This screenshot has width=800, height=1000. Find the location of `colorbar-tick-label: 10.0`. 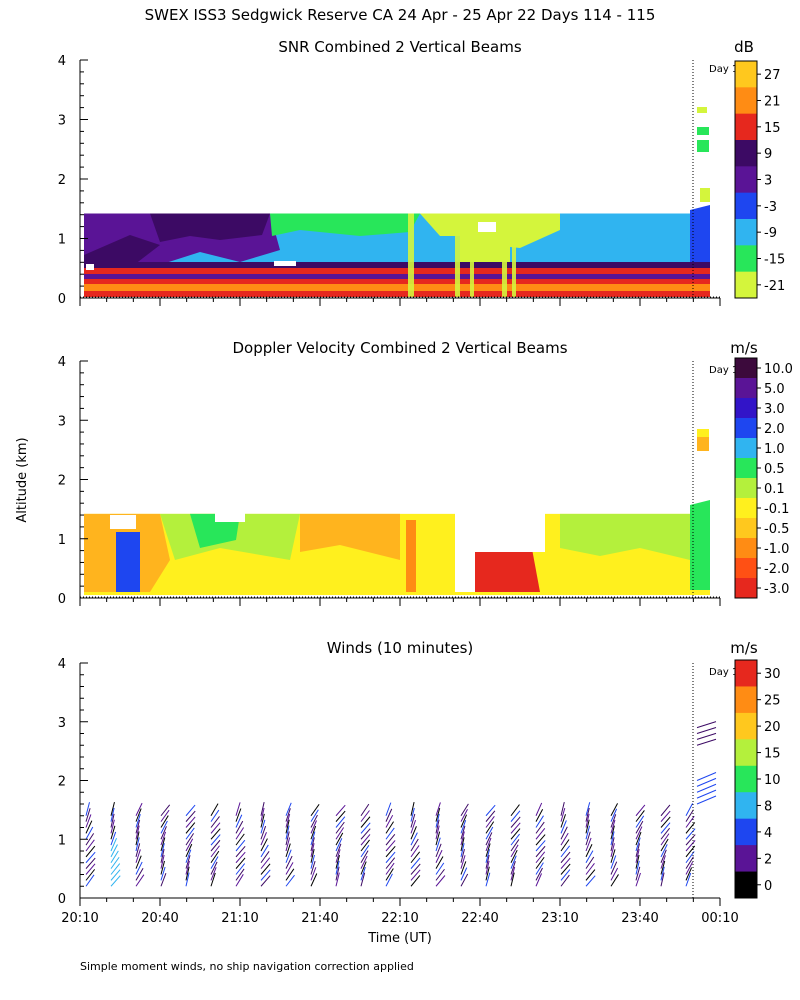

colorbar-tick-label: 10.0 is located at coordinates (778, 369).